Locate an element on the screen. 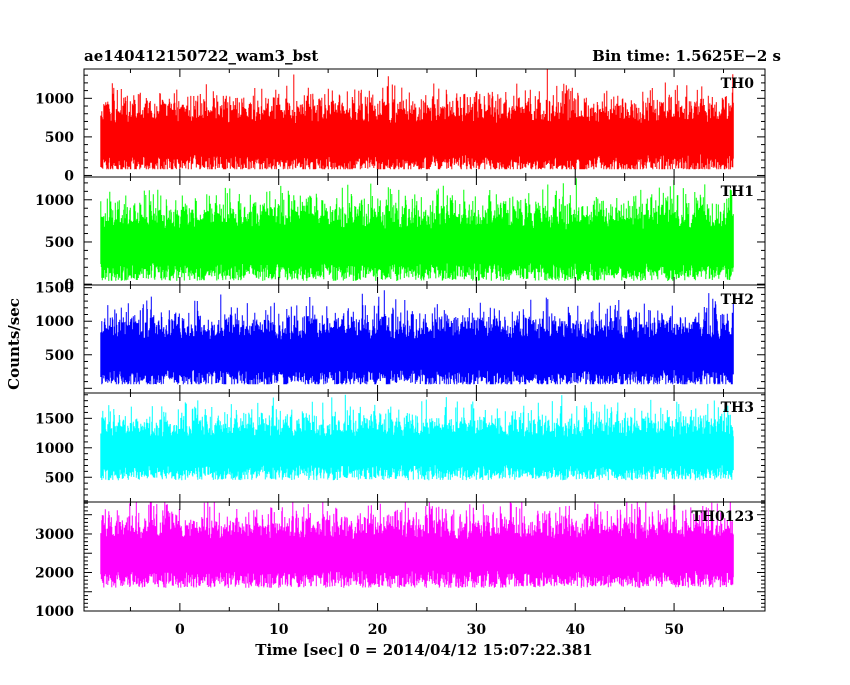  panel-th2: 500 1000 1500 TH2 is located at coordinates (400, 337).